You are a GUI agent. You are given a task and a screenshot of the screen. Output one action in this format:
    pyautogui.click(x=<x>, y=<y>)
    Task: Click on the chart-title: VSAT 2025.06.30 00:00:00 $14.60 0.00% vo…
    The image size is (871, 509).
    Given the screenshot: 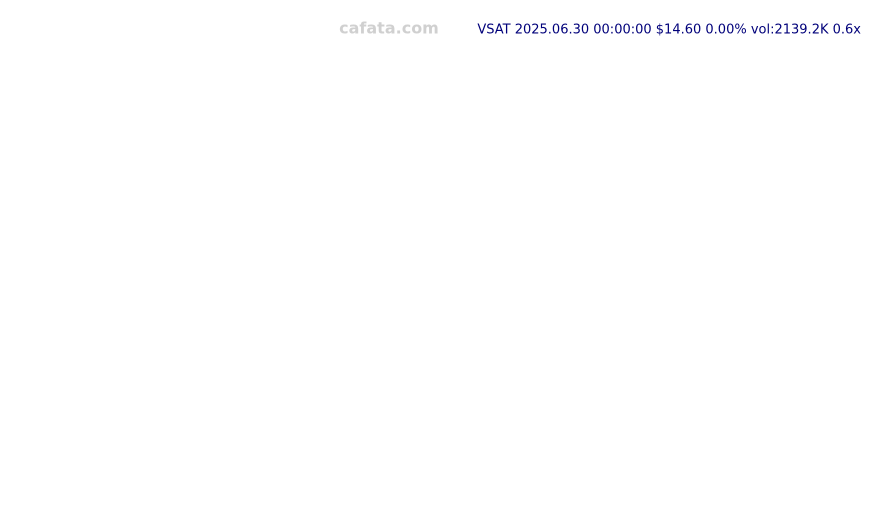 What is the action you would take?
    pyautogui.click(x=669, y=30)
    